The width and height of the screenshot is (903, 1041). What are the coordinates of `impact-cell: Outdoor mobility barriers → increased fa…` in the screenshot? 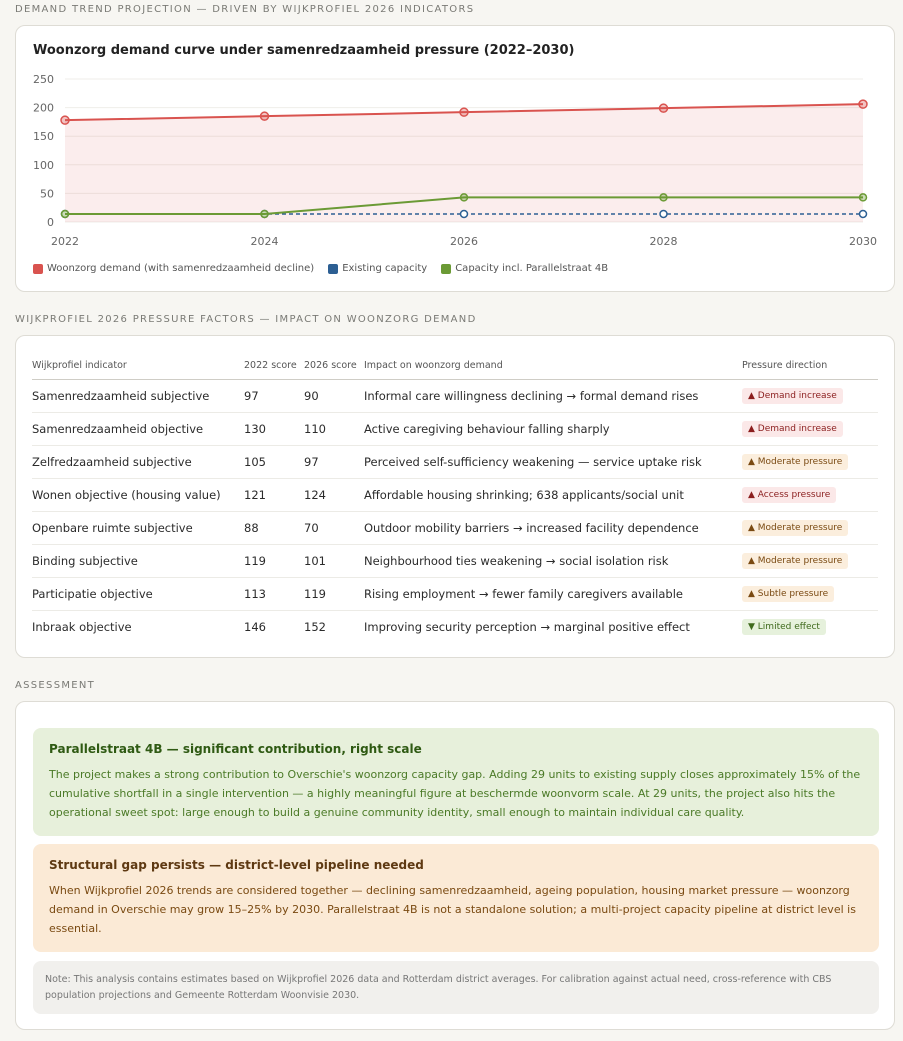 It's located at (553, 528).